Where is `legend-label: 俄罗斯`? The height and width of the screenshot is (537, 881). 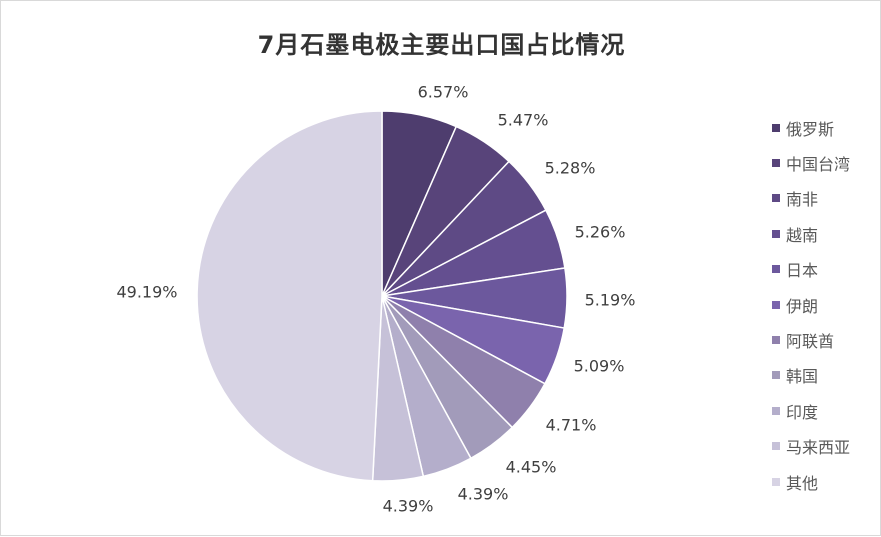 legend-label: 俄罗斯 is located at coordinates (810, 129).